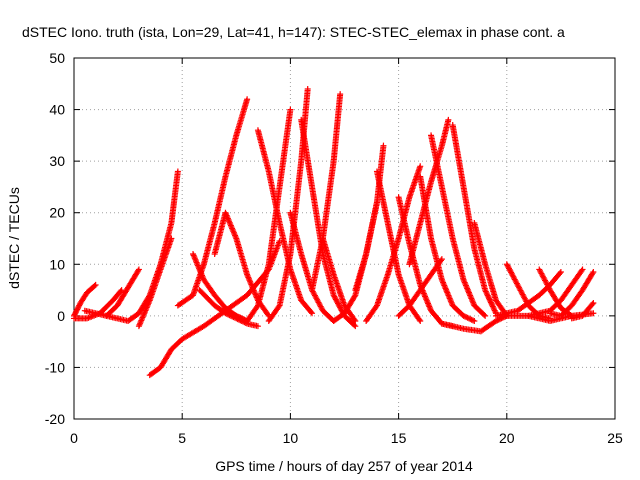 This screenshot has height=480, width=640. Describe the element at coordinates (55, 367) in the screenshot. I see `y-tick-label: -10` at that location.